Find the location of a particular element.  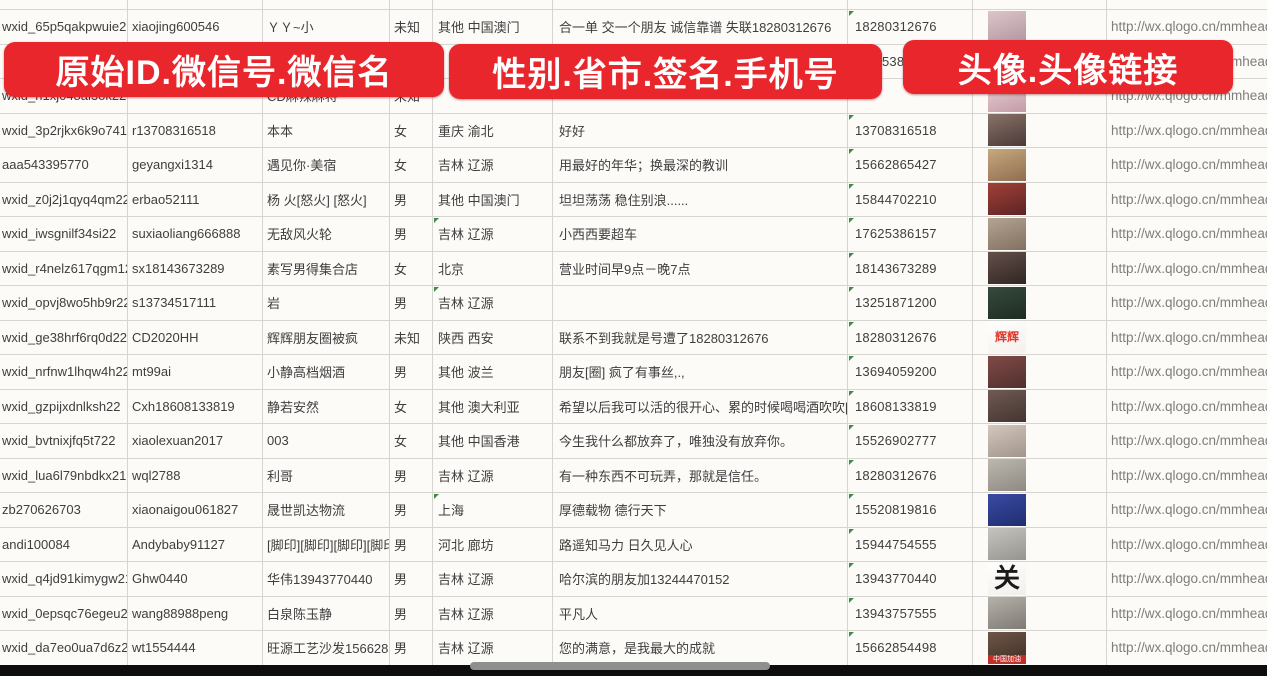

cell-signature: 用最好的年华；换最深的教训 is located at coordinates (700, 165).